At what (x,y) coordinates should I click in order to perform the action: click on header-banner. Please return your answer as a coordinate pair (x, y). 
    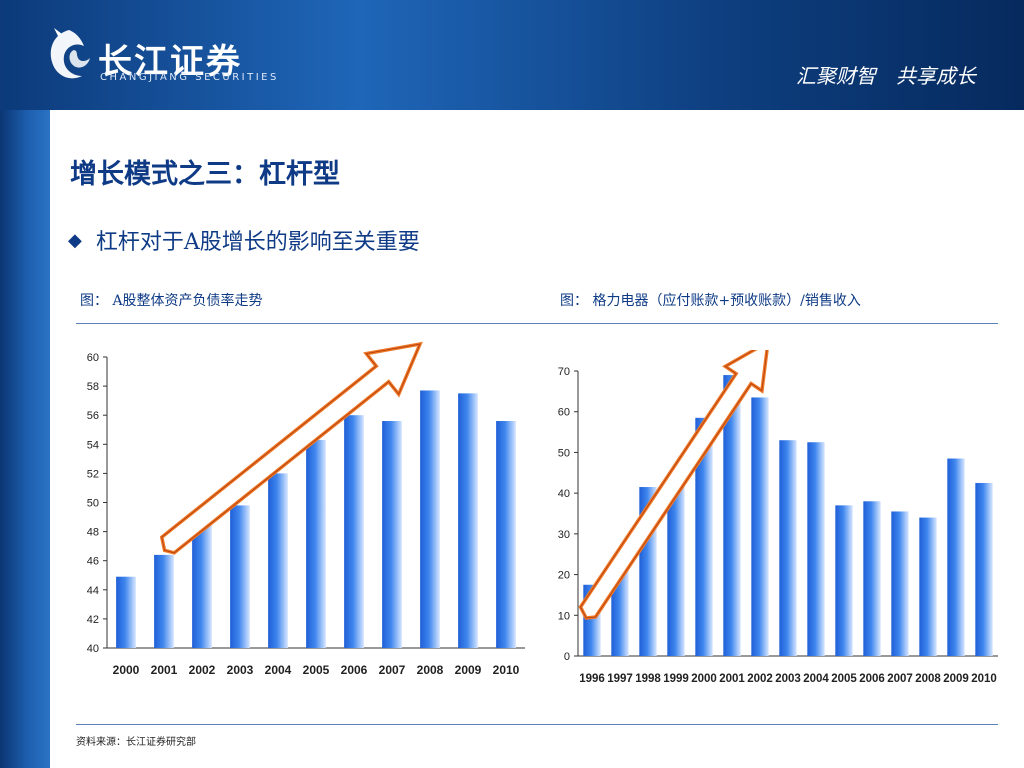
    Looking at the image, I should click on (512, 55).